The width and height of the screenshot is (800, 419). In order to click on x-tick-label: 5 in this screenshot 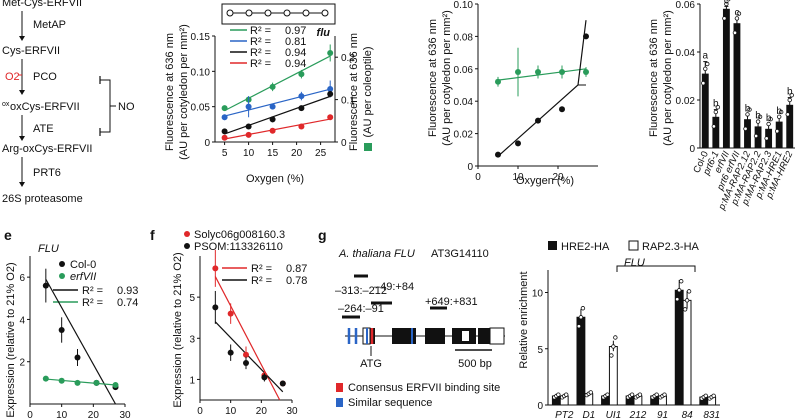, I will do `click(225, 153)`.